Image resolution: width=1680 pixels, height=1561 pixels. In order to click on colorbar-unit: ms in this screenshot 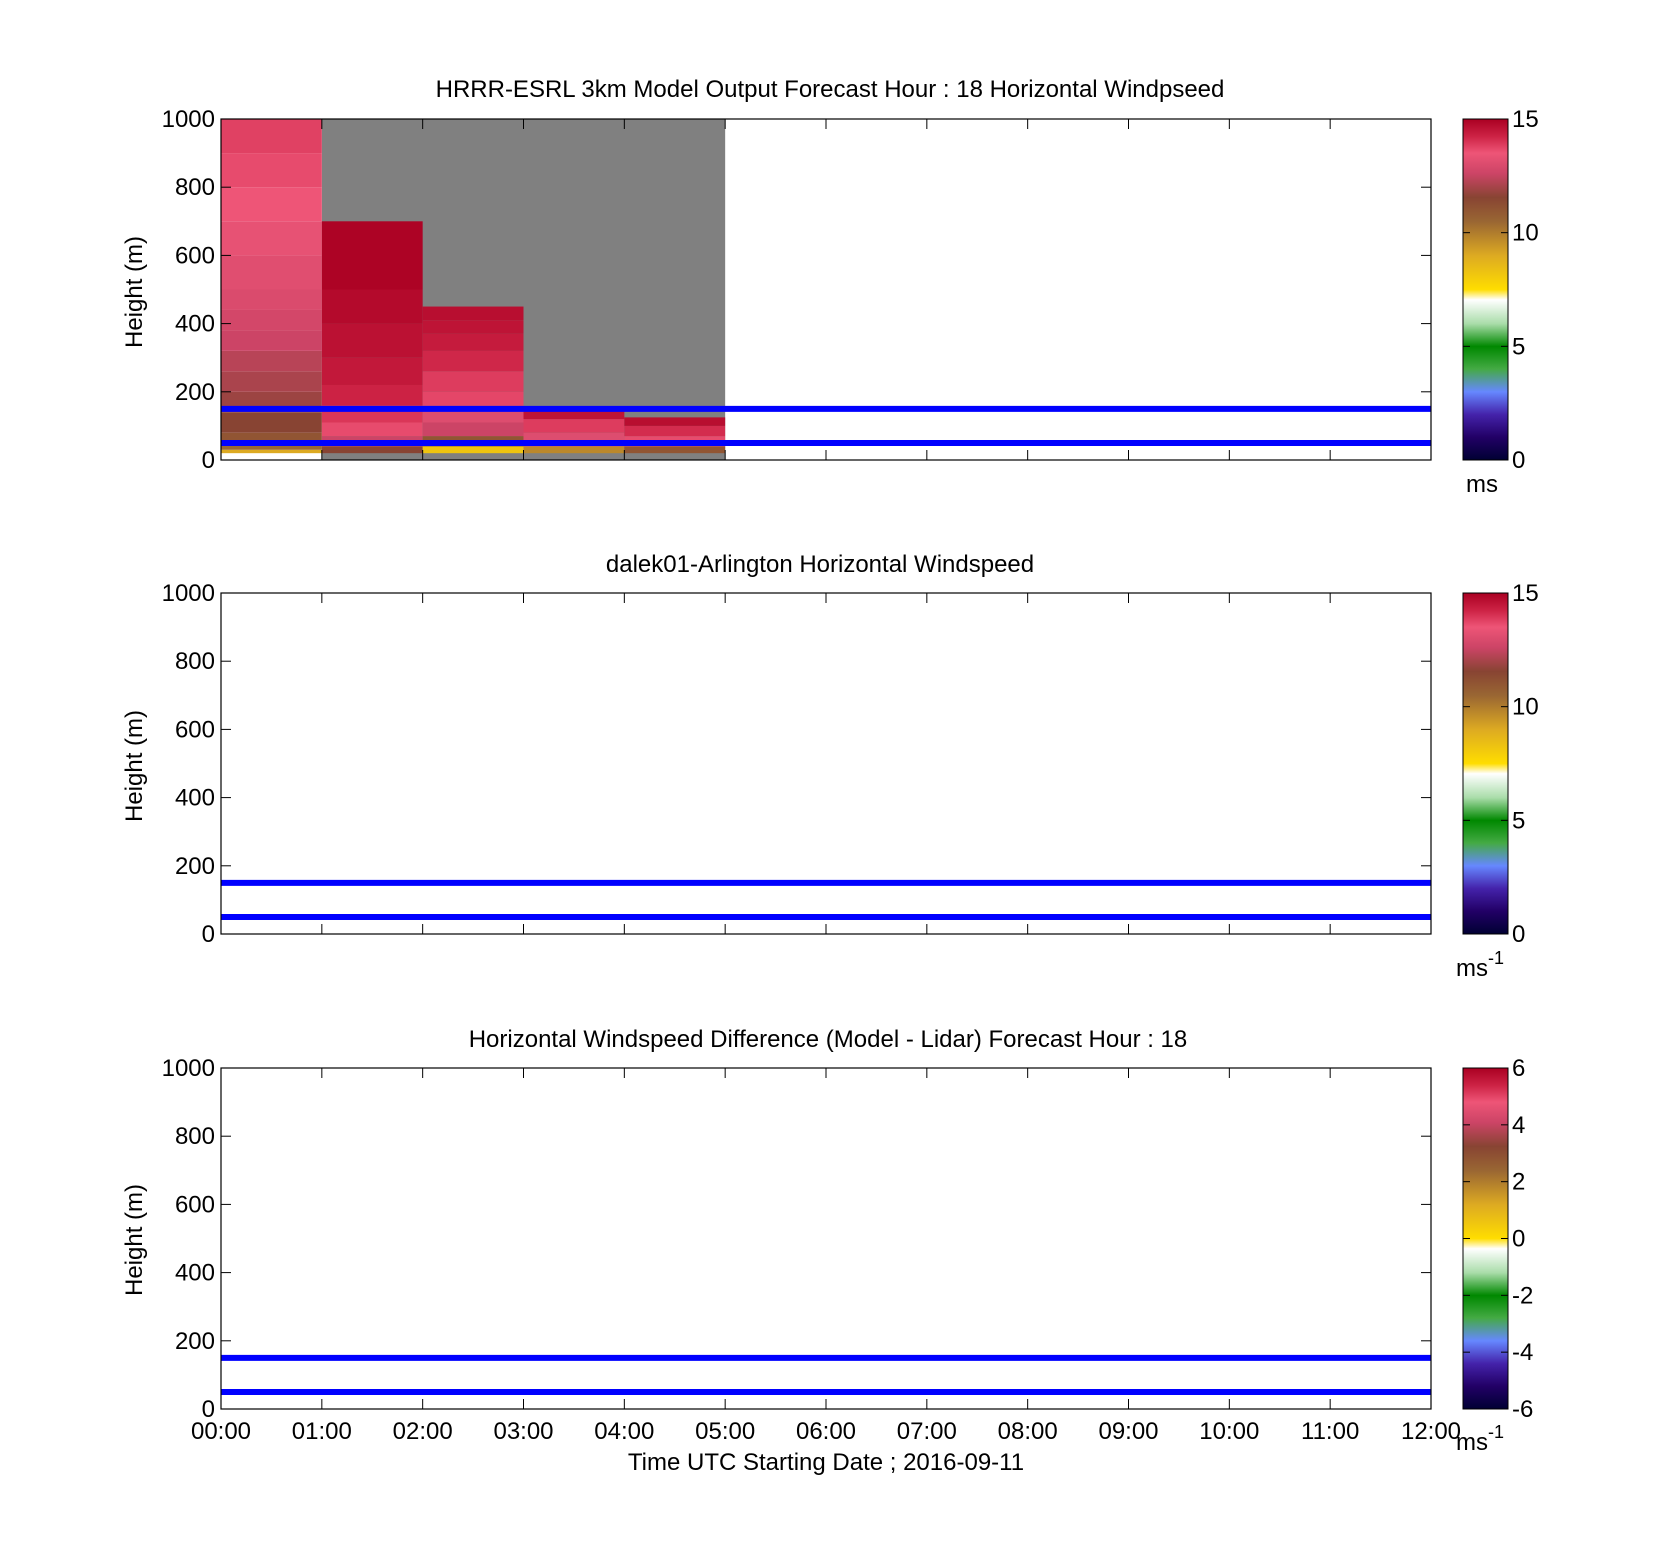, I will do `click(1482, 484)`.